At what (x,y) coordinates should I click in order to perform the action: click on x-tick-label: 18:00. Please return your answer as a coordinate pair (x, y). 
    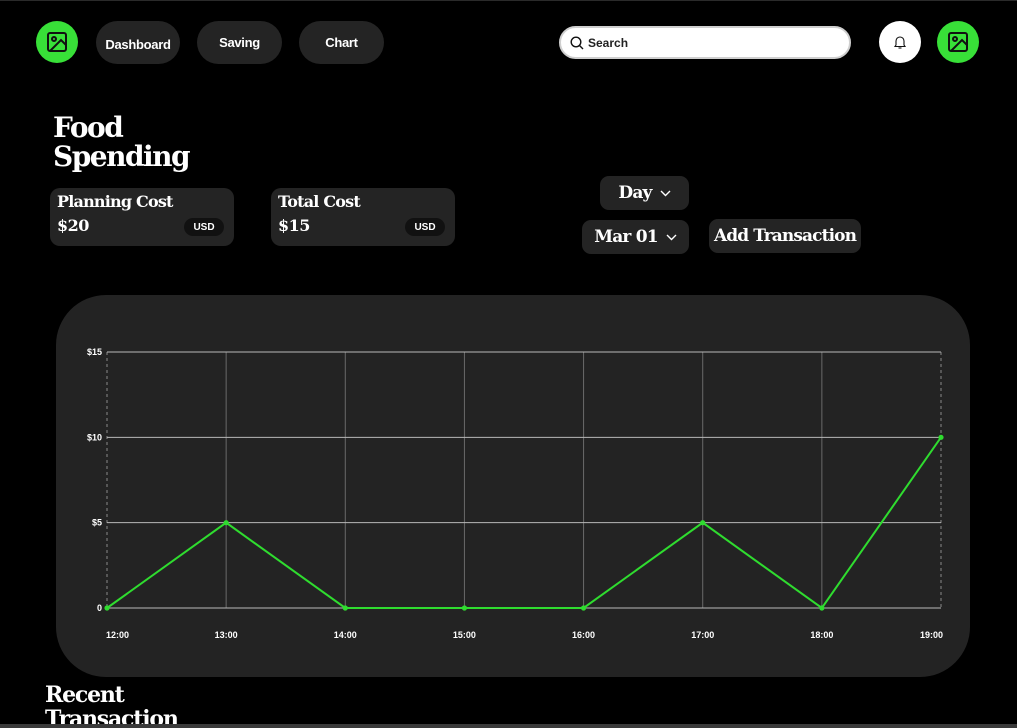
    Looking at the image, I should click on (821, 635).